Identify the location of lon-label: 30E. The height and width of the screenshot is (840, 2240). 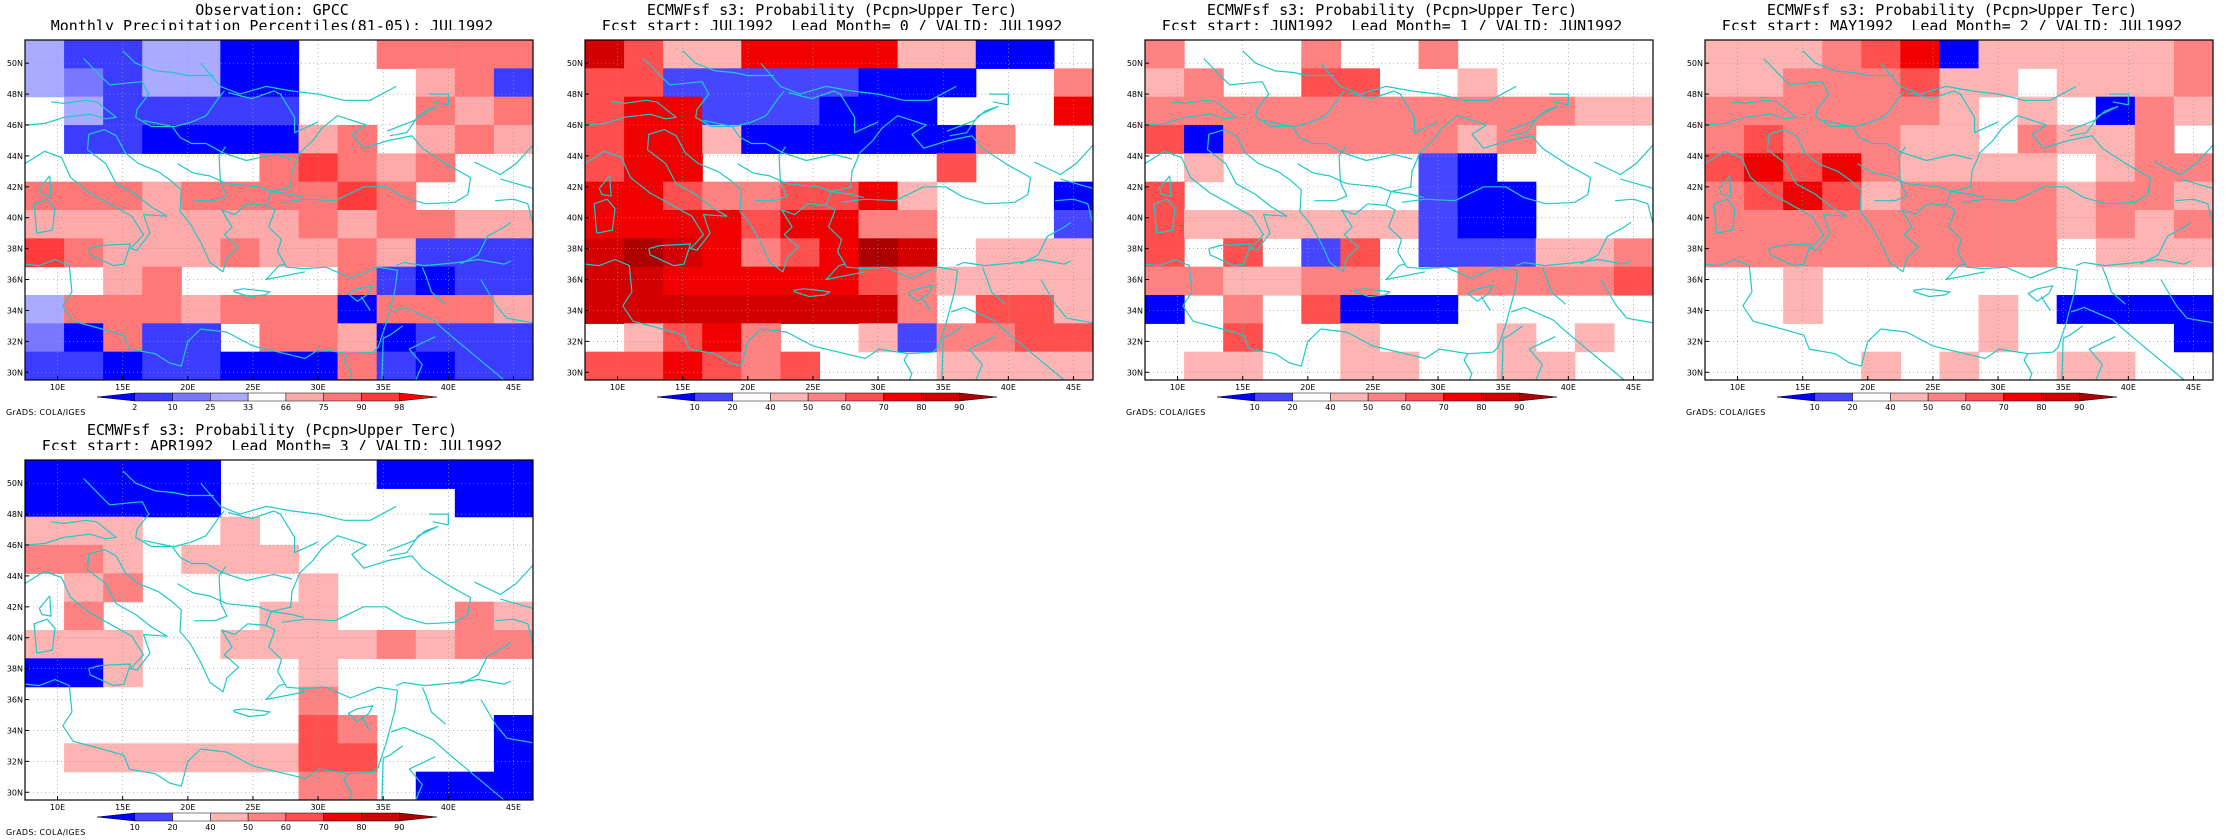
(317, 807).